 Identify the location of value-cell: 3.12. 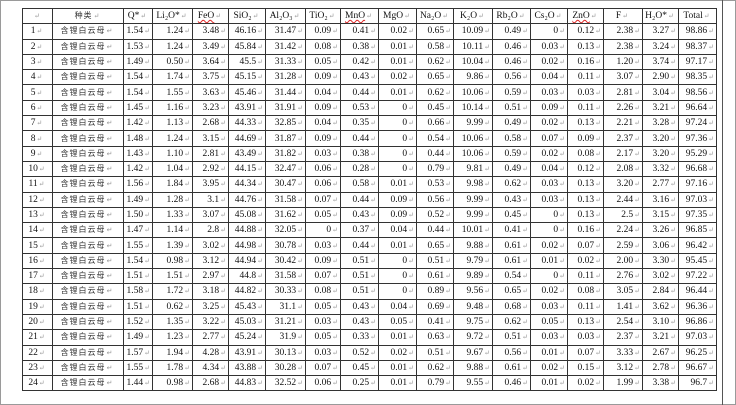
(210, 261).